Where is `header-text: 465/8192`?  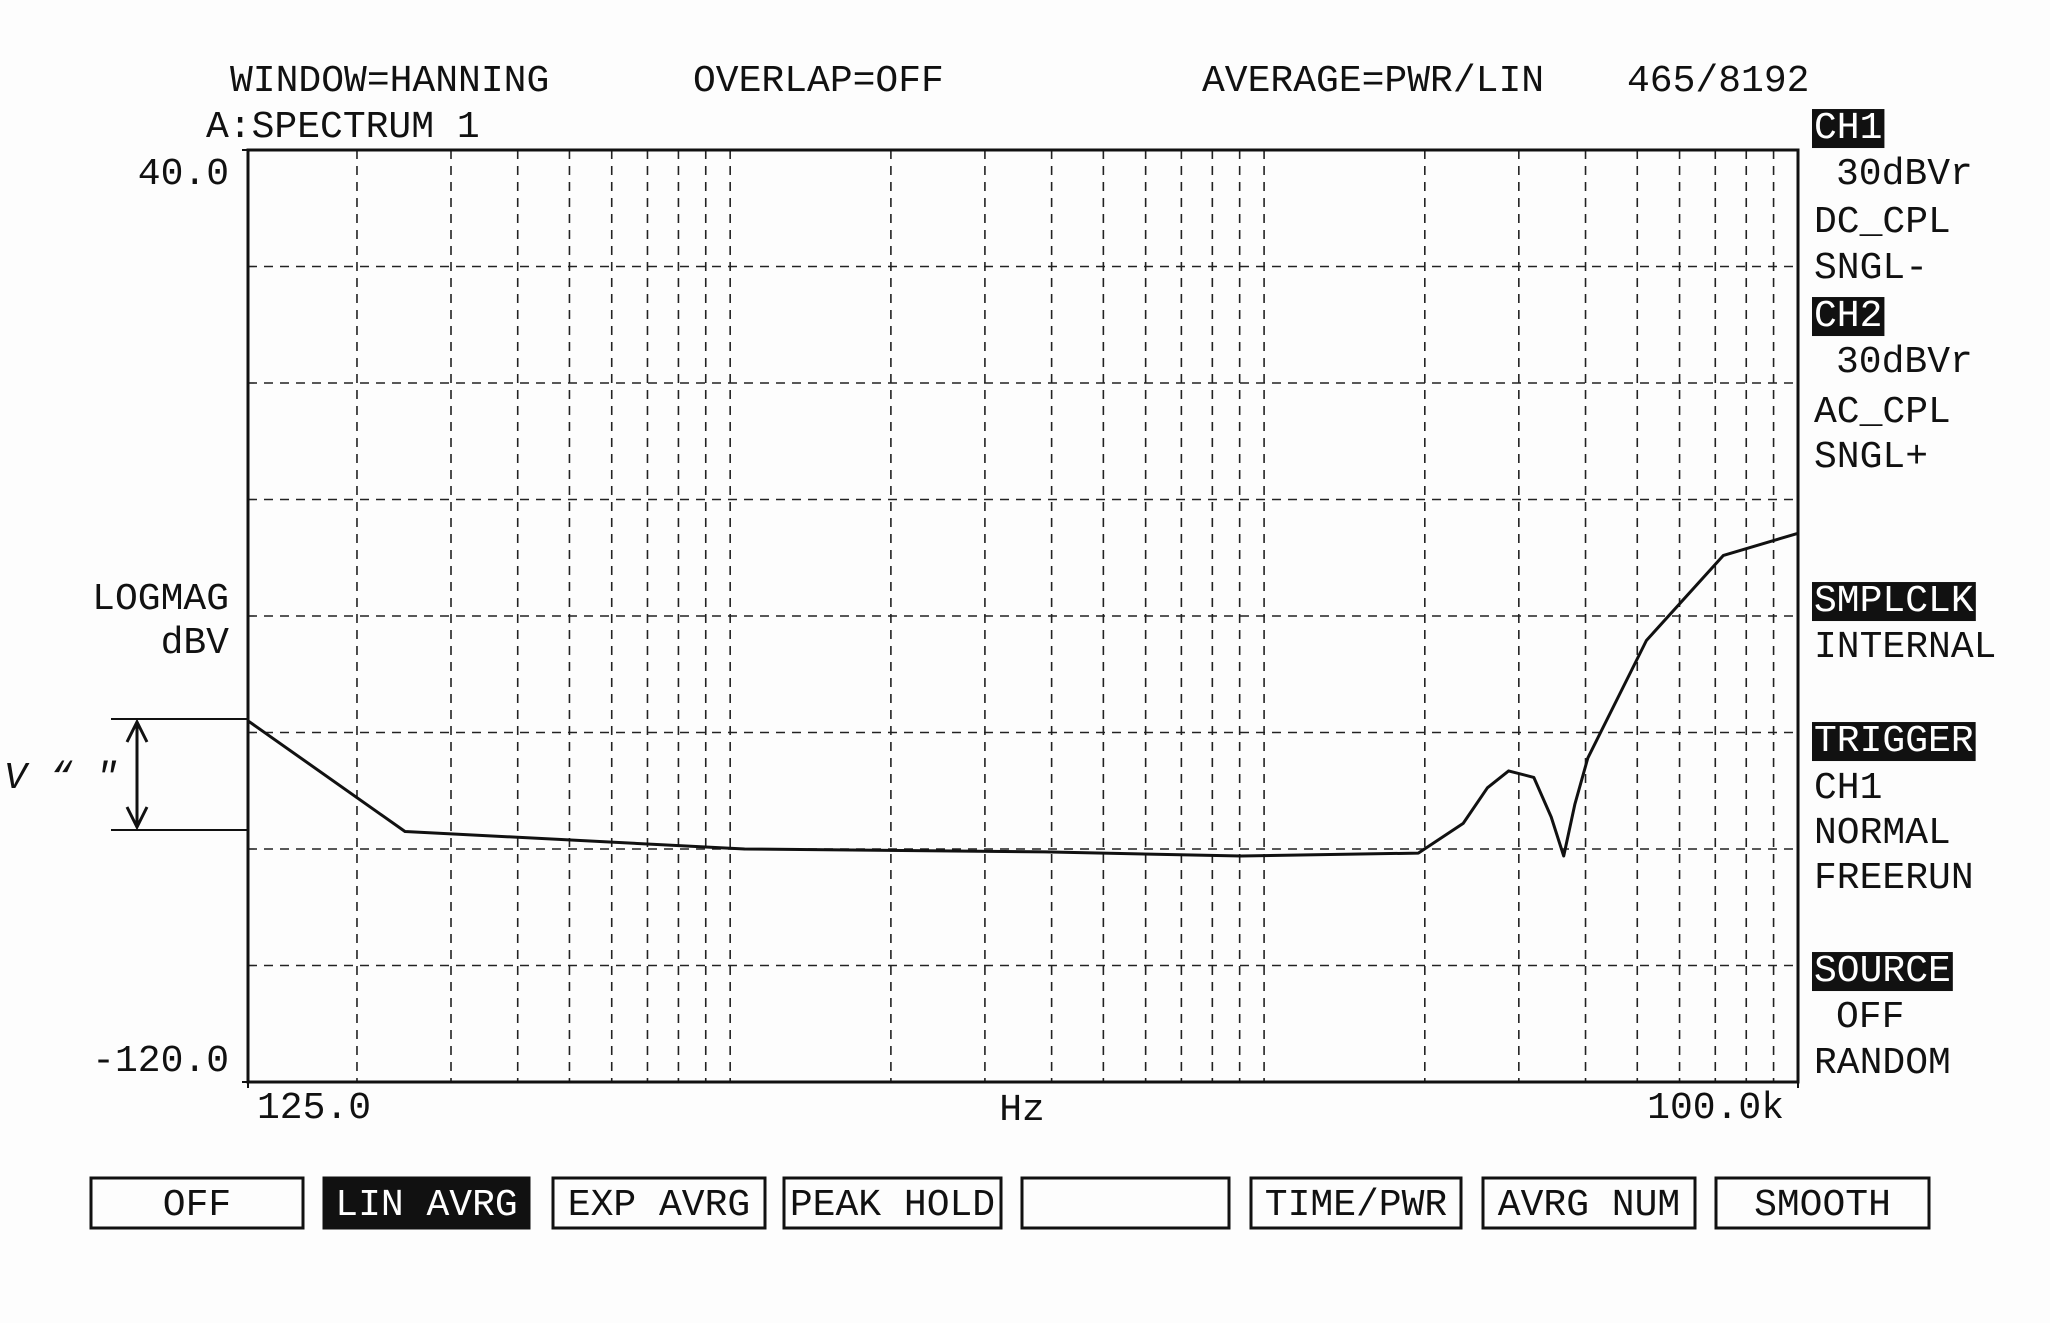
header-text: 465/8192 is located at coordinates (1718, 81).